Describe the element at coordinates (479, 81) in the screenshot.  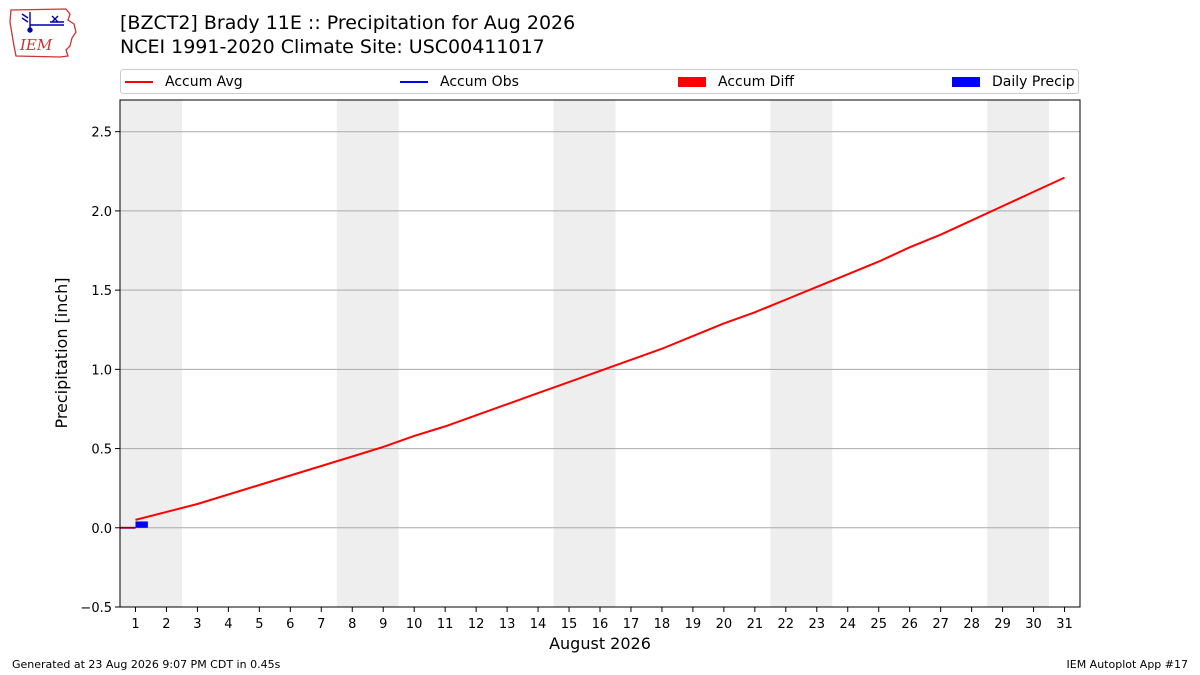
I see `legend-label-accum-obs: Accum Obs` at that location.